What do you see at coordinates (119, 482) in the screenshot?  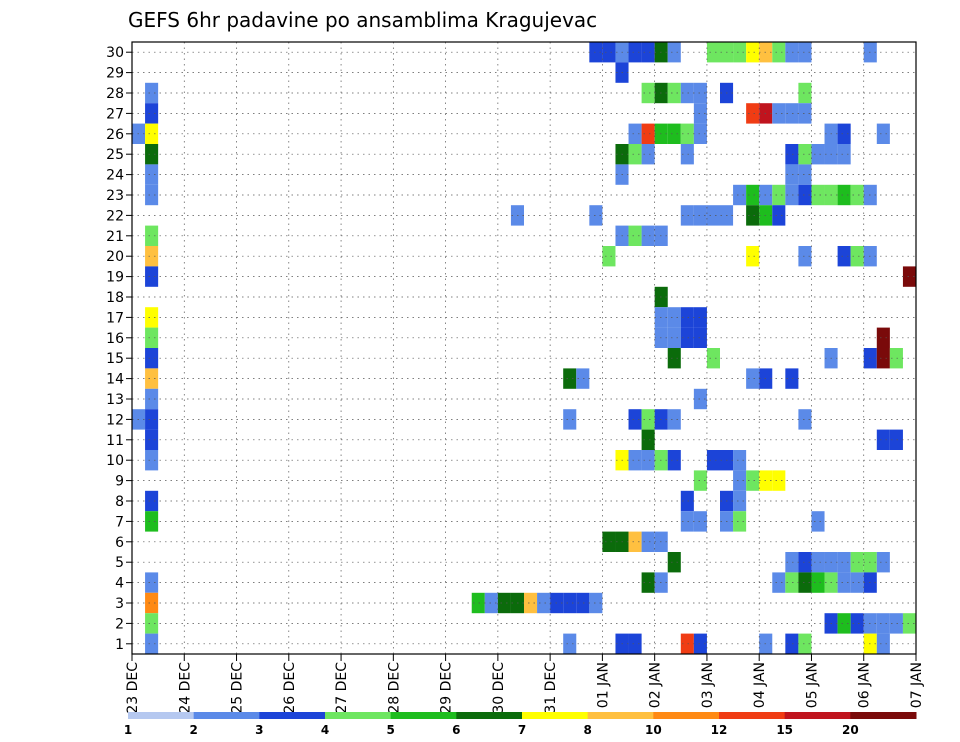 I see `y-tick-label: 9` at bounding box center [119, 482].